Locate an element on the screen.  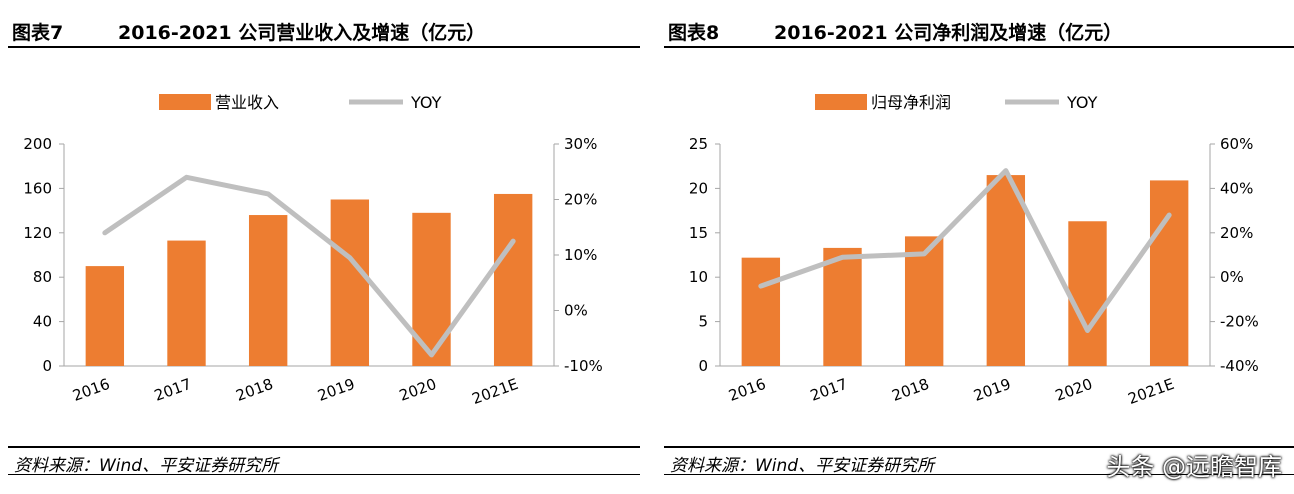
y-left-tick-label: 15 is located at coordinates (698, 233).